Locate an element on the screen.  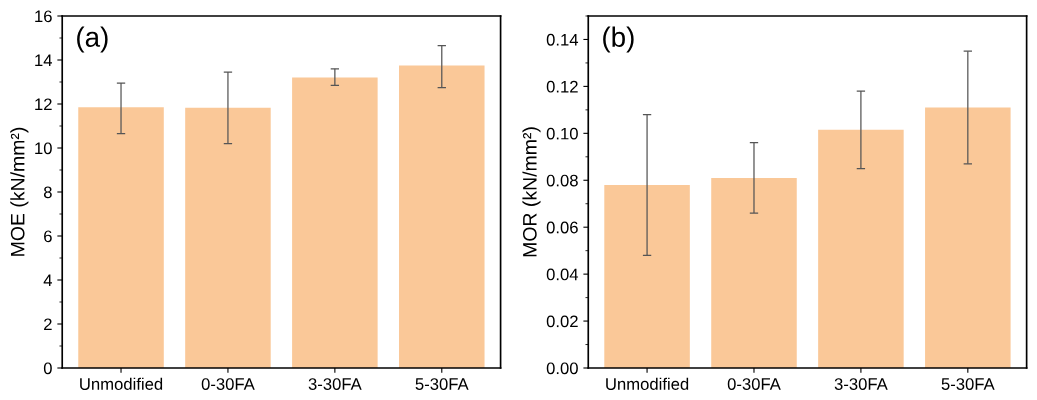
y-tick-label: 0.12 is located at coordinates (562, 86).